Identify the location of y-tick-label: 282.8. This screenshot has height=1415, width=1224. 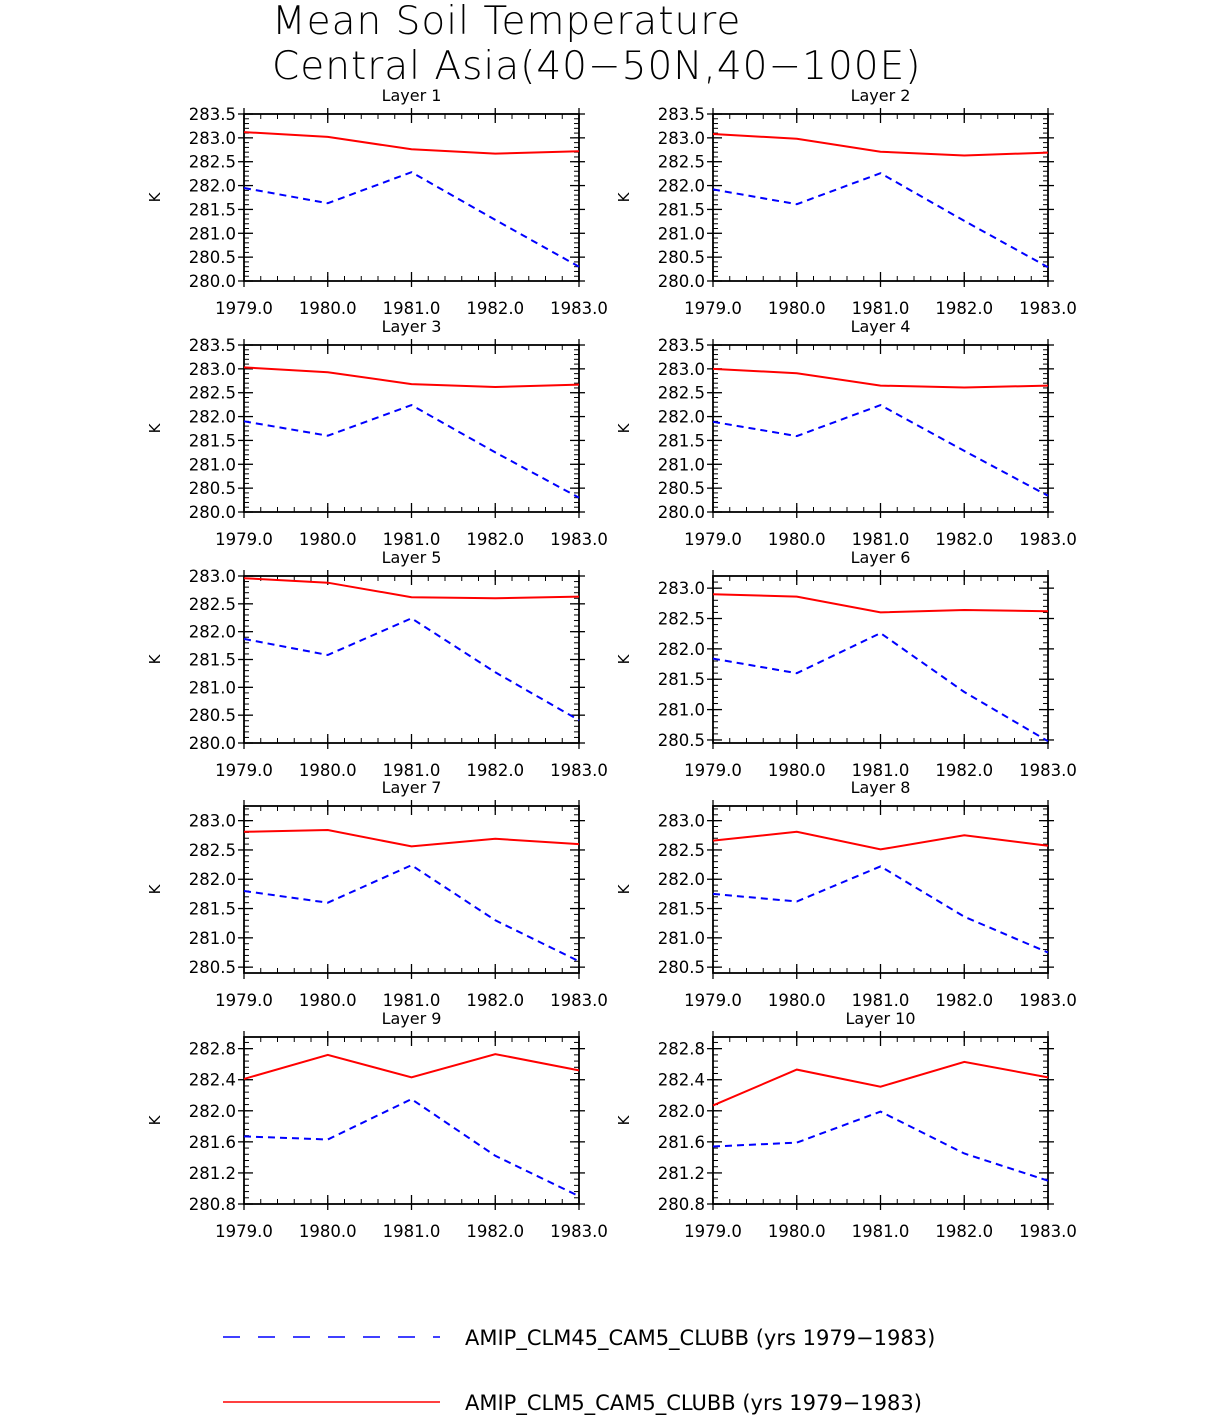
(681, 1049).